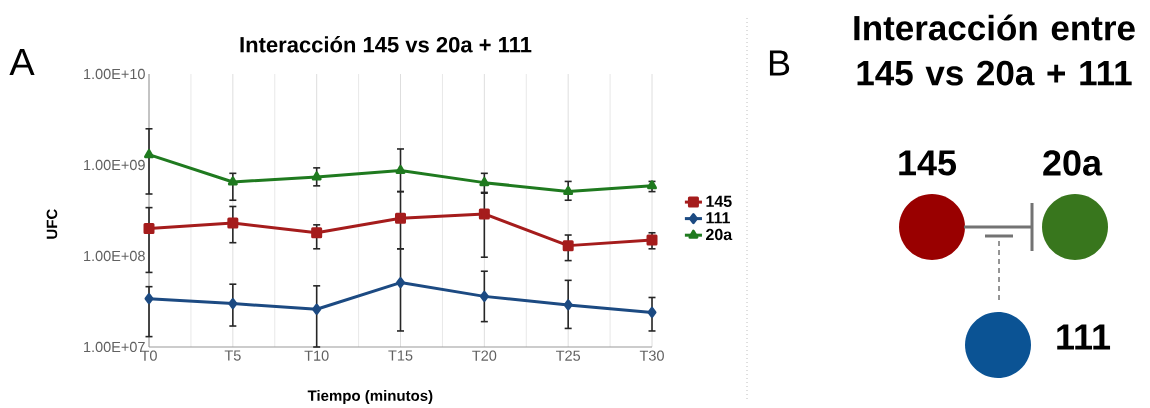 This screenshot has width=1150, height=408. What do you see at coordinates (114, 74) in the screenshot?
I see `y-tick-label: 1.00E+10` at bounding box center [114, 74].